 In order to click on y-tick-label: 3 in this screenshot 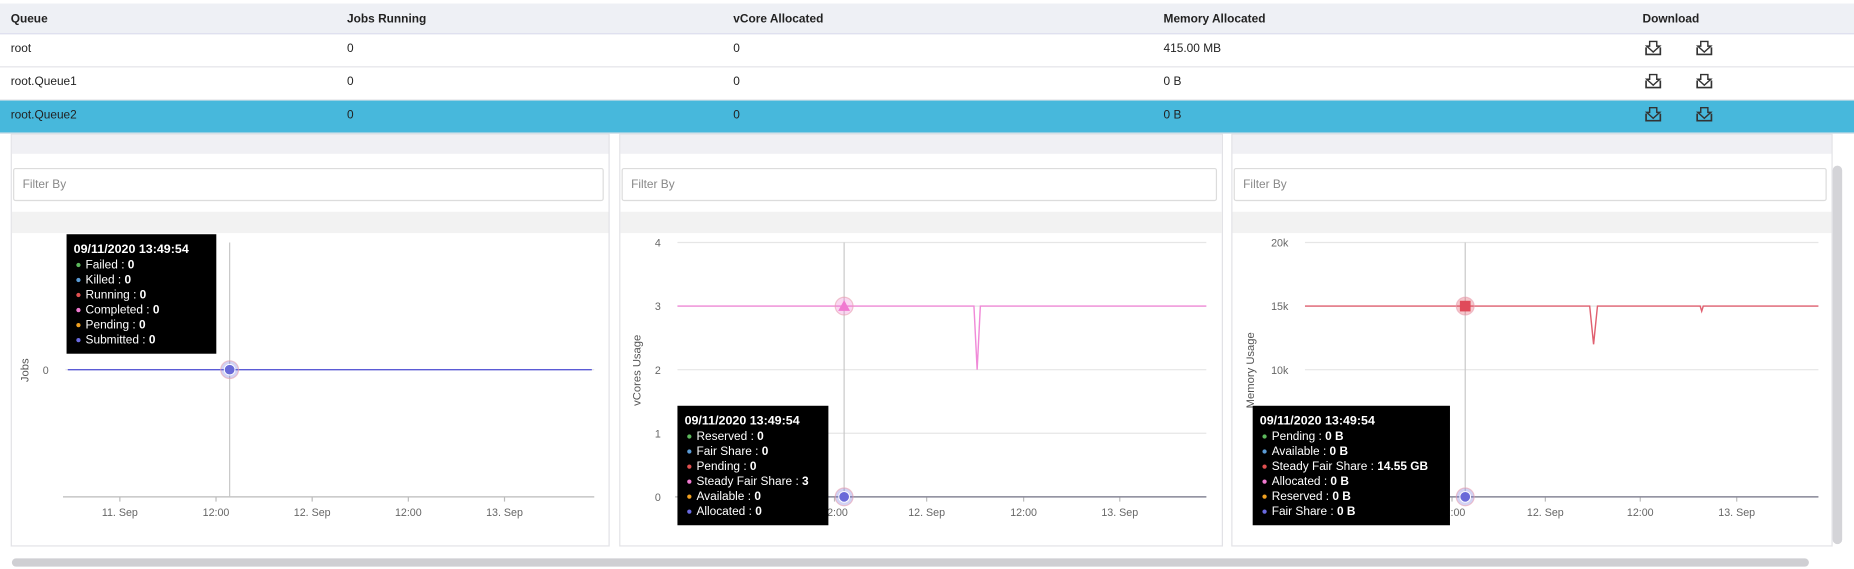, I will do `click(658, 307)`.